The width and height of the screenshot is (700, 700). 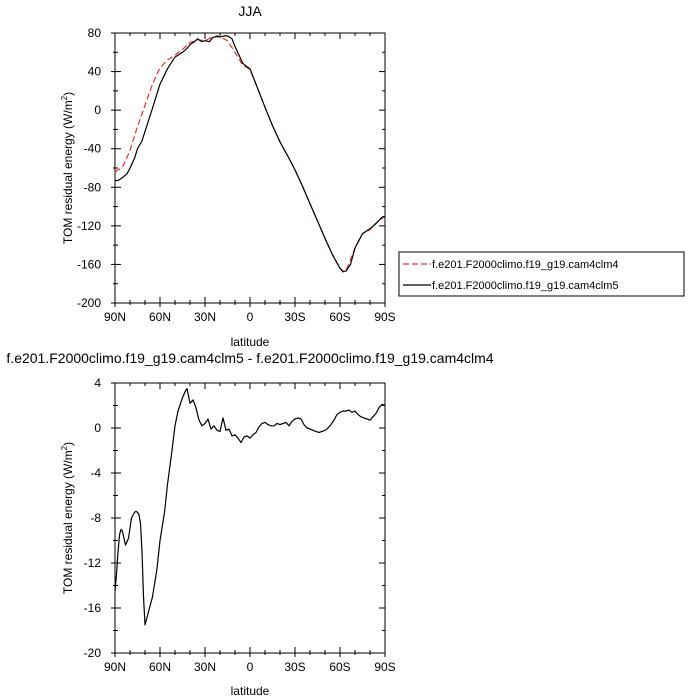 I want to click on y-tick-label: -4, so click(x=95, y=473).